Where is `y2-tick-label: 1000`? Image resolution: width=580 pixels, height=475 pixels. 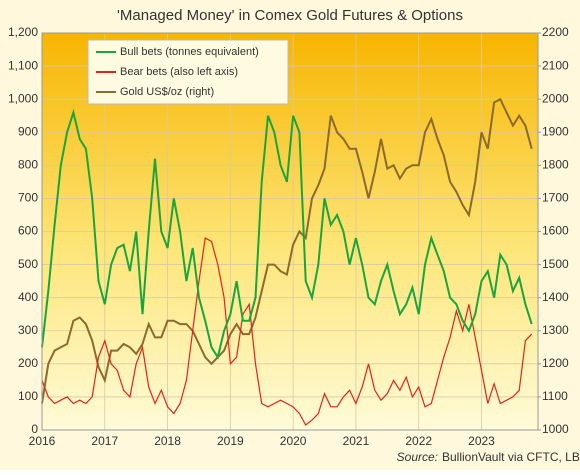
y2-tick-label: 1000 is located at coordinates (555, 429).